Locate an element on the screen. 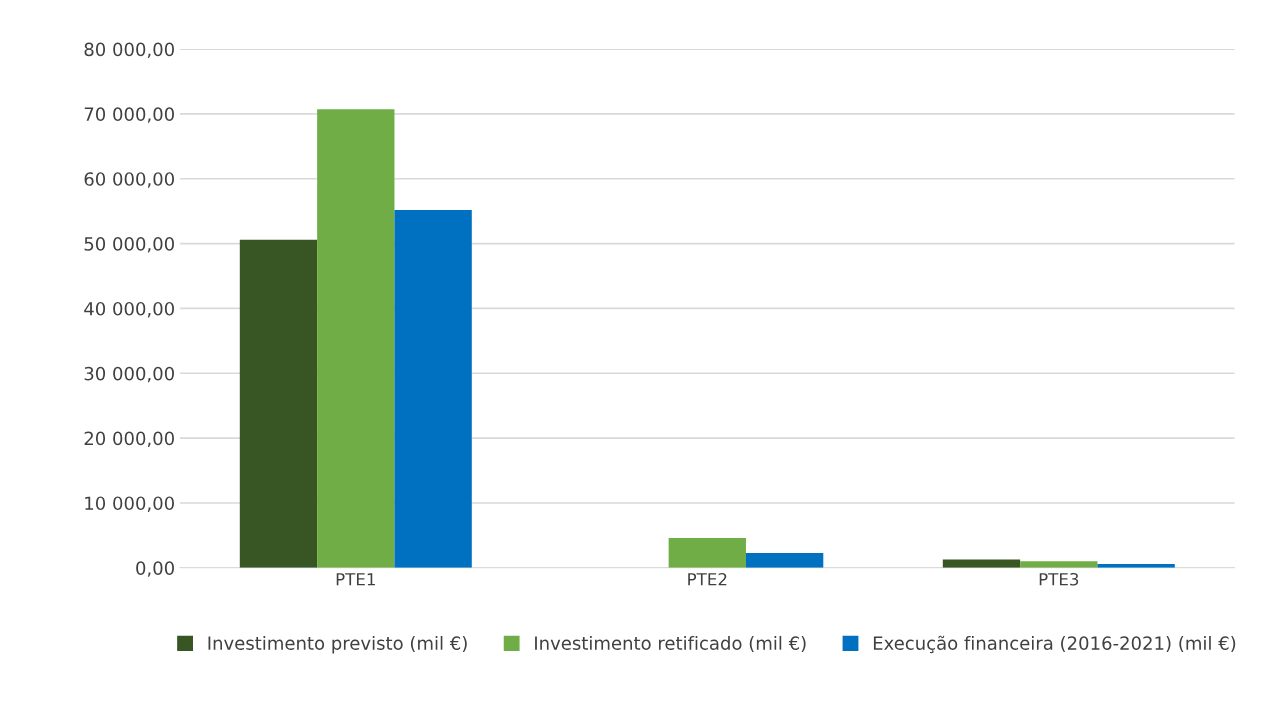  y-tick-label: 30 000,00 is located at coordinates (129, 374).